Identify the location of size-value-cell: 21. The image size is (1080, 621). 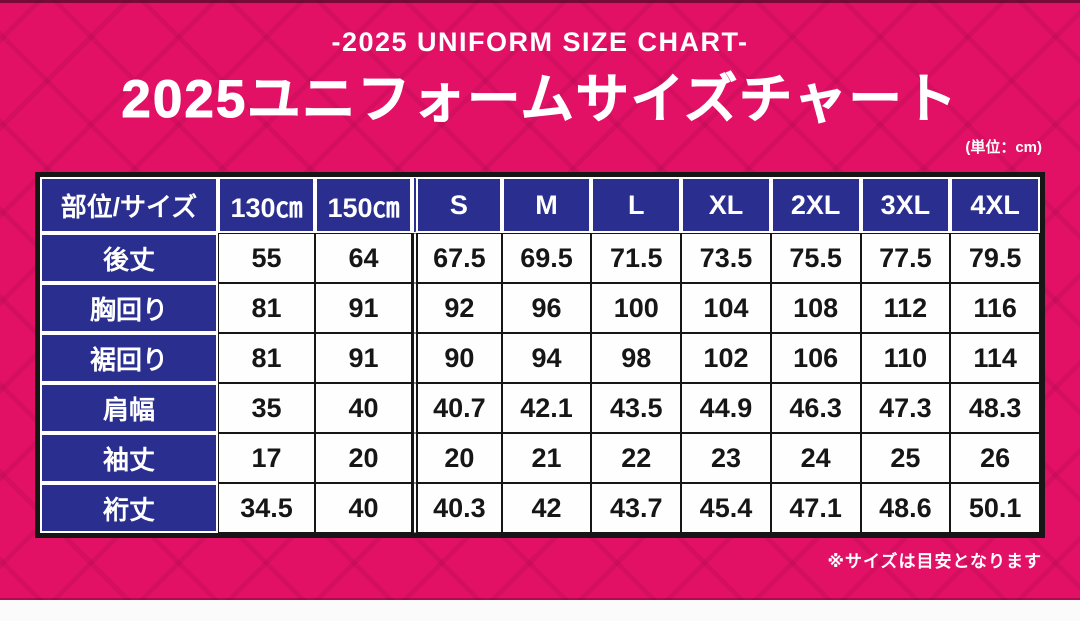
(546, 458).